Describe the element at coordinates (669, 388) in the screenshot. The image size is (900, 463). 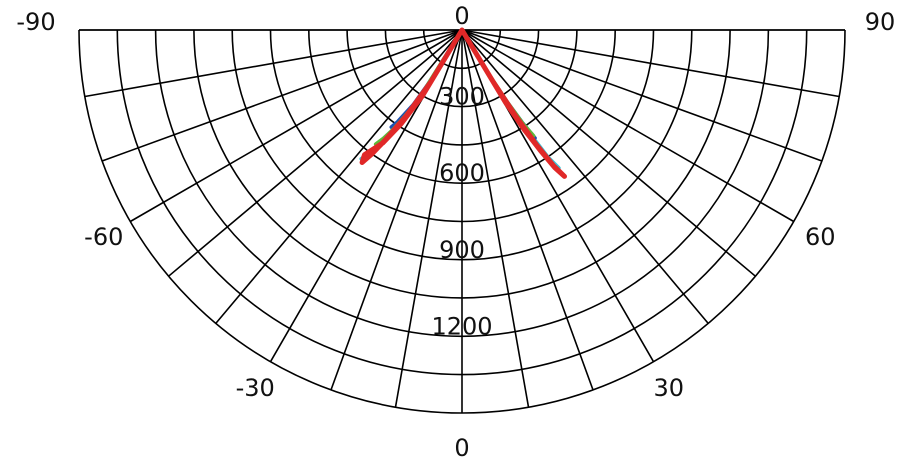
I see `angle-tick-label: 30` at that location.